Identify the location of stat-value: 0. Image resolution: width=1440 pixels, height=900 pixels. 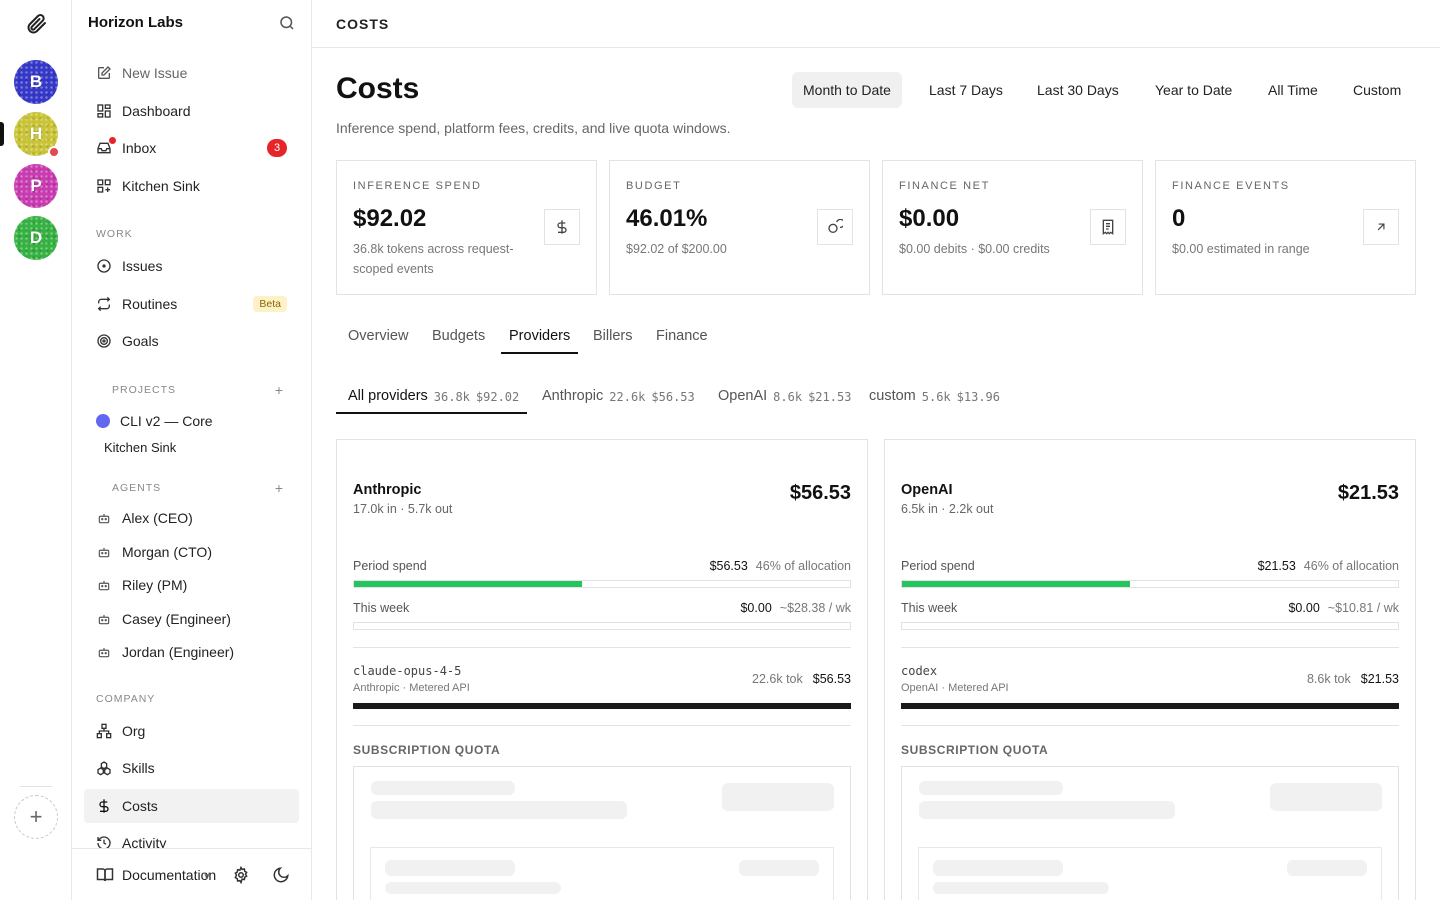
(1179, 218).